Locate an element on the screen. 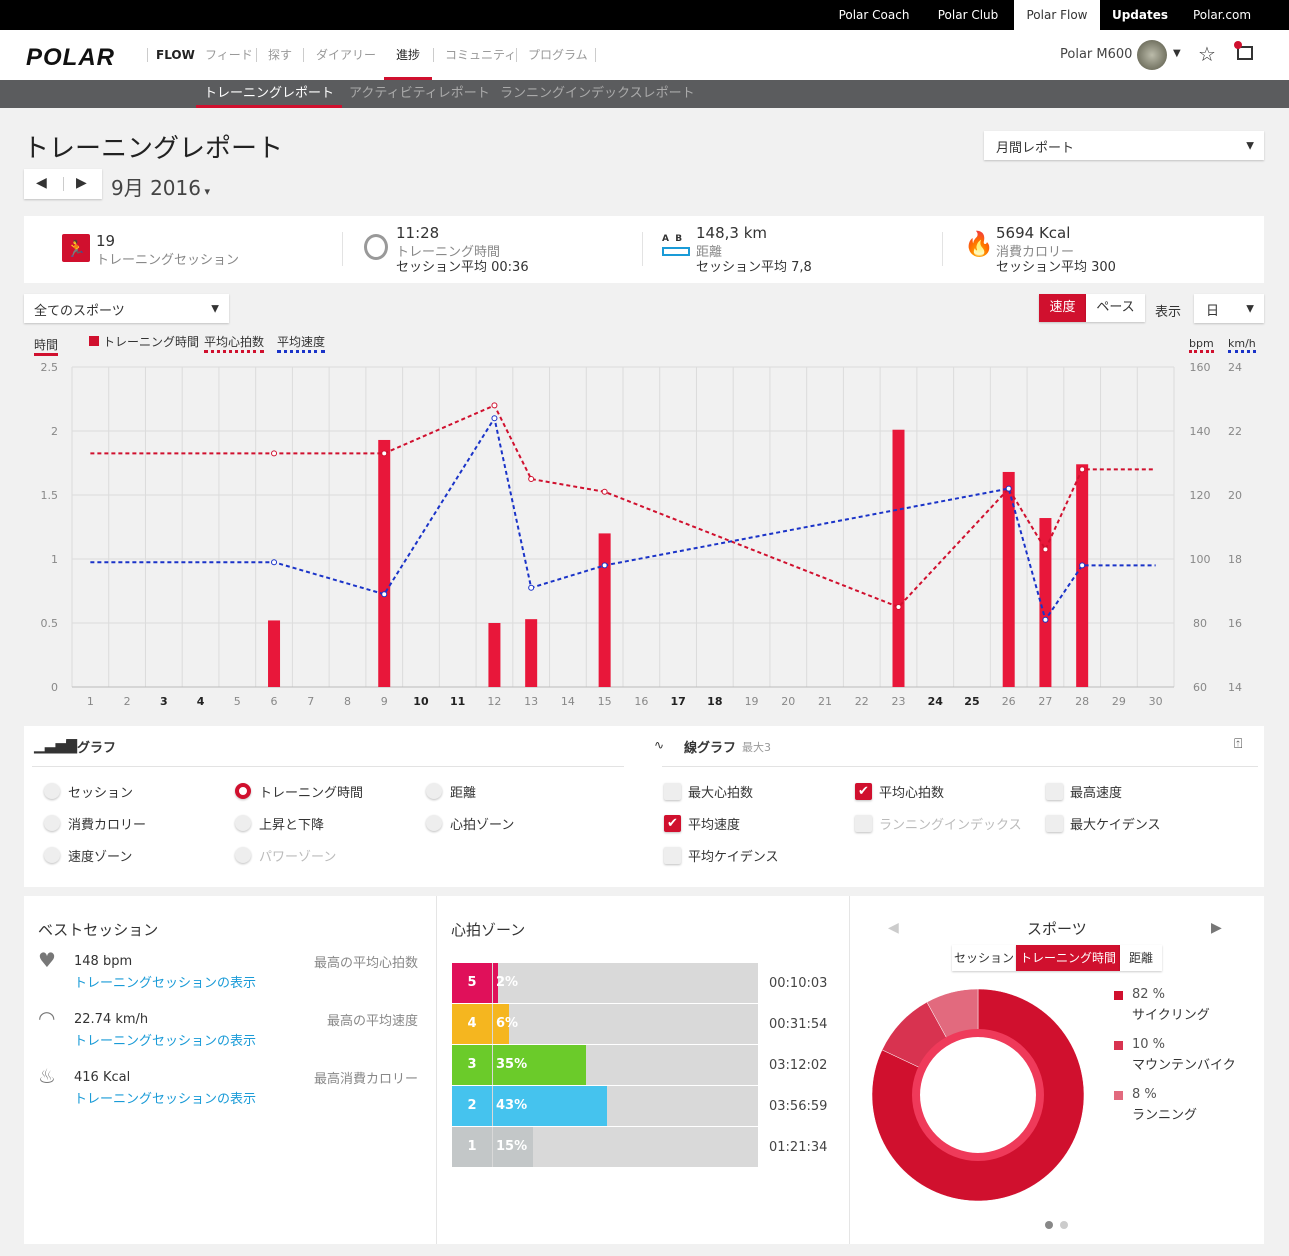 The height and width of the screenshot is (1256, 1289). line-graph-max: 最大3 is located at coordinates (756, 747).